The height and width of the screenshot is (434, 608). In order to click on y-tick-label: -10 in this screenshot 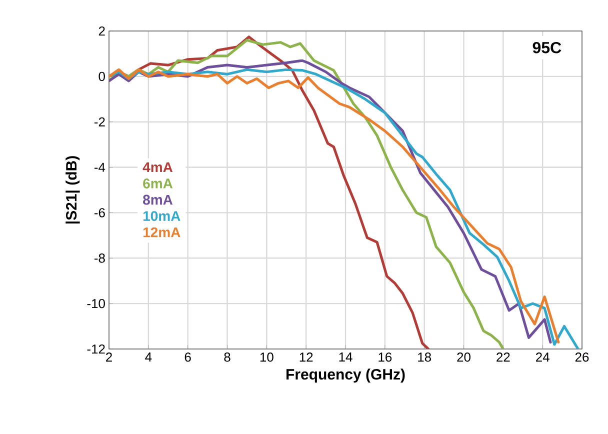, I will do `click(96, 303)`.